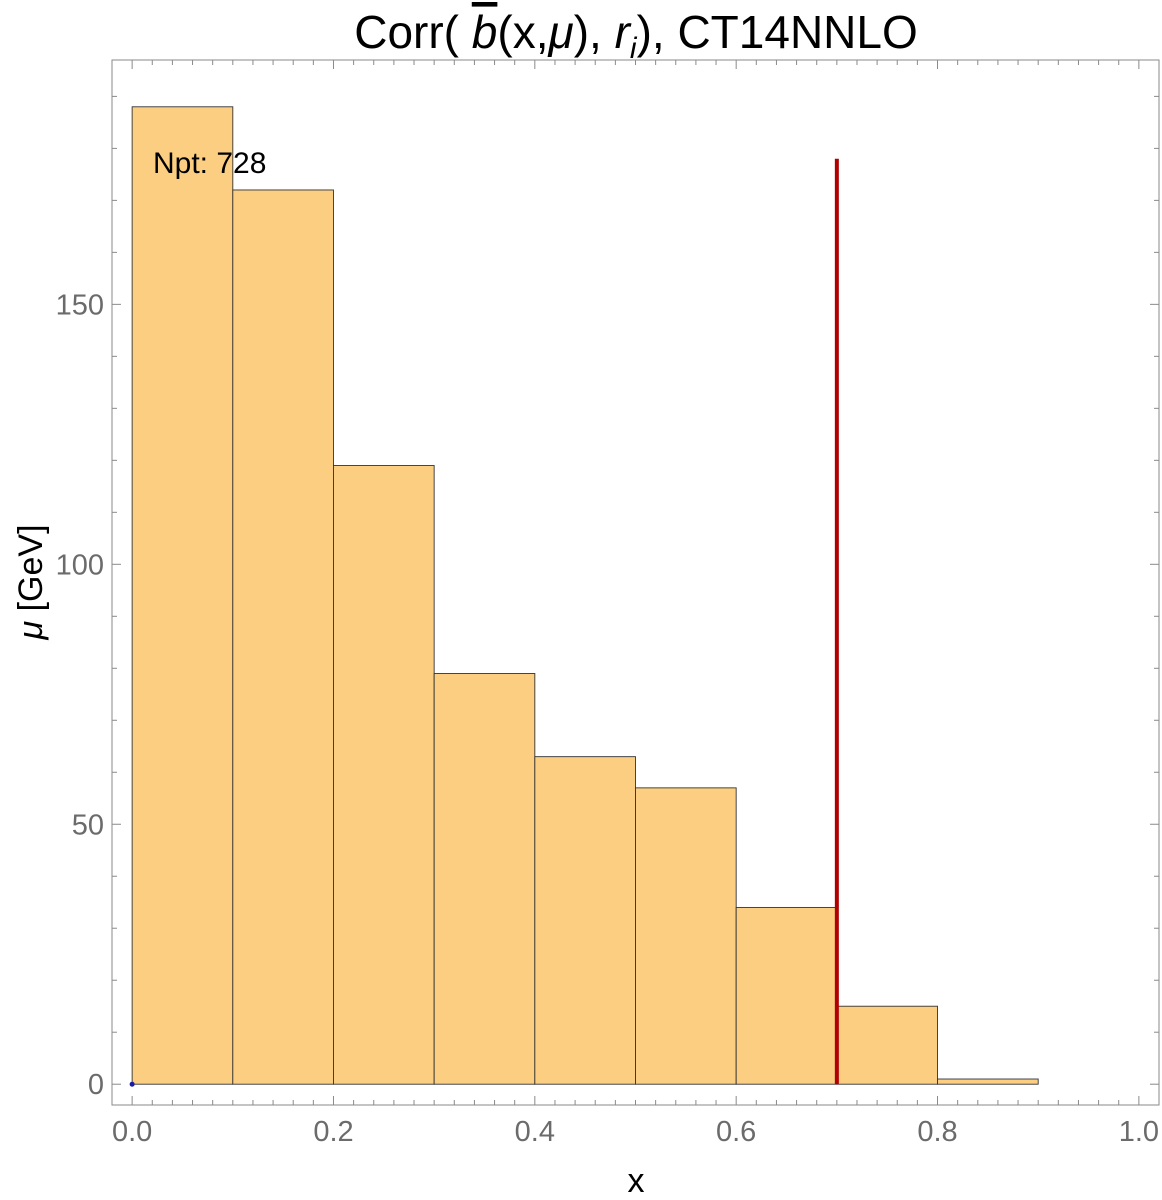 Image resolution: width=1162 pixels, height=1200 pixels. What do you see at coordinates (333, 1132) in the screenshot?
I see `x-tick-label: 0.2` at bounding box center [333, 1132].